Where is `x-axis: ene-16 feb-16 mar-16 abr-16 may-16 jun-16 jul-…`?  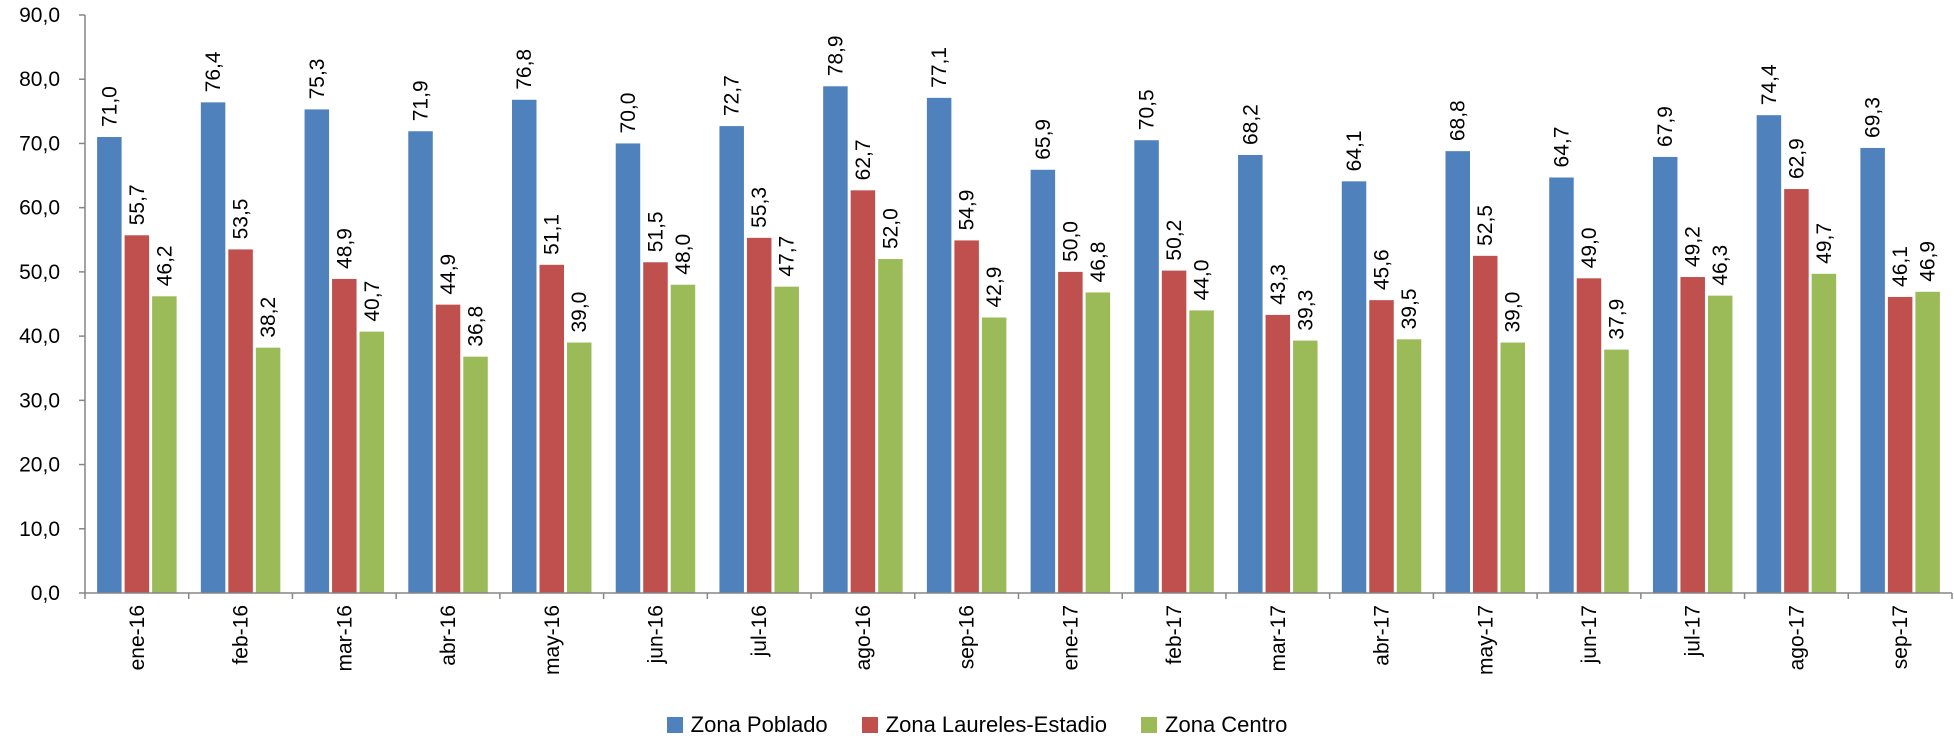 x-axis: ene-16 feb-16 mar-16 abr-16 may-16 jun-16 jul-… is located at coordinates (1018, 633).